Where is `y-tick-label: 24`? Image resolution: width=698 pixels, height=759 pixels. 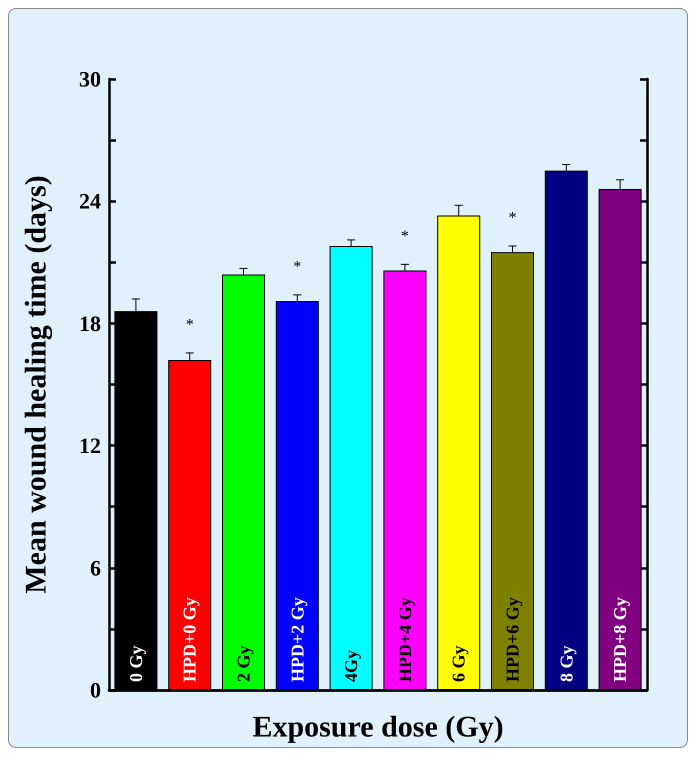
y-tick-label: 24 is located at coordinates (90, 201).